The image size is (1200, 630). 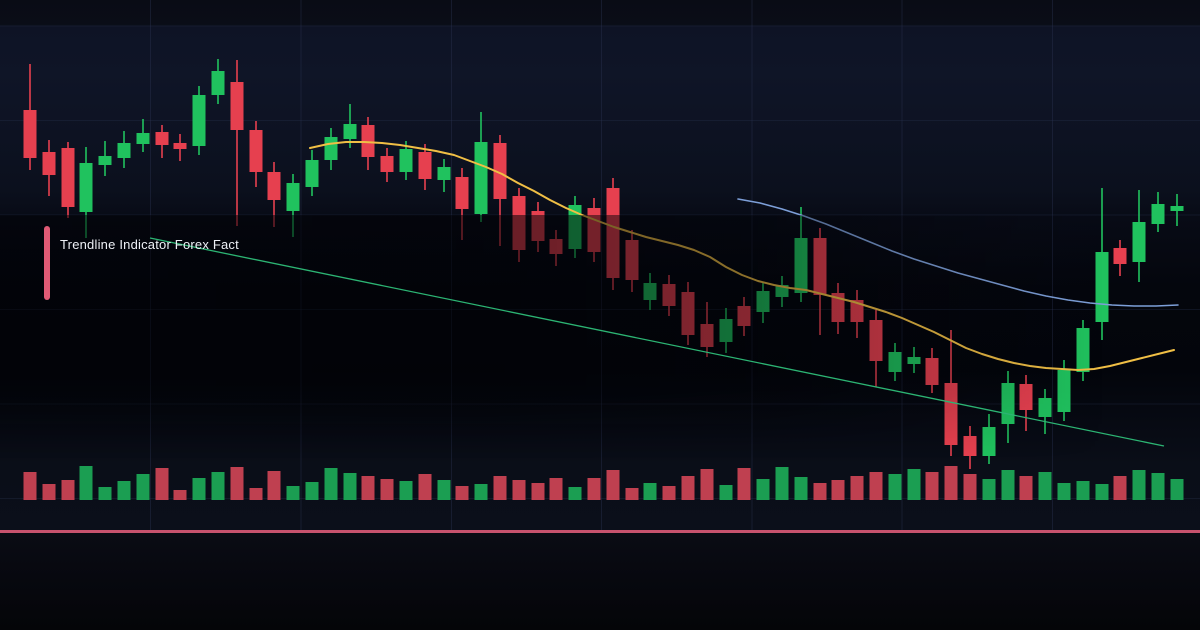 What do you see at coordinates (47, 263) in the screenshot?
I see `title-accent-bar` at bounding box center [47, 263].